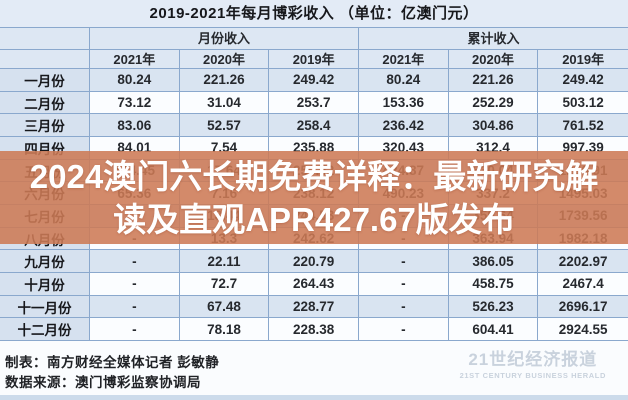 This screenshot has height=400, width=628. Describe the element at coordinates (493, 103) in the screenshot. I see `value-cell: 252.29` at that location.